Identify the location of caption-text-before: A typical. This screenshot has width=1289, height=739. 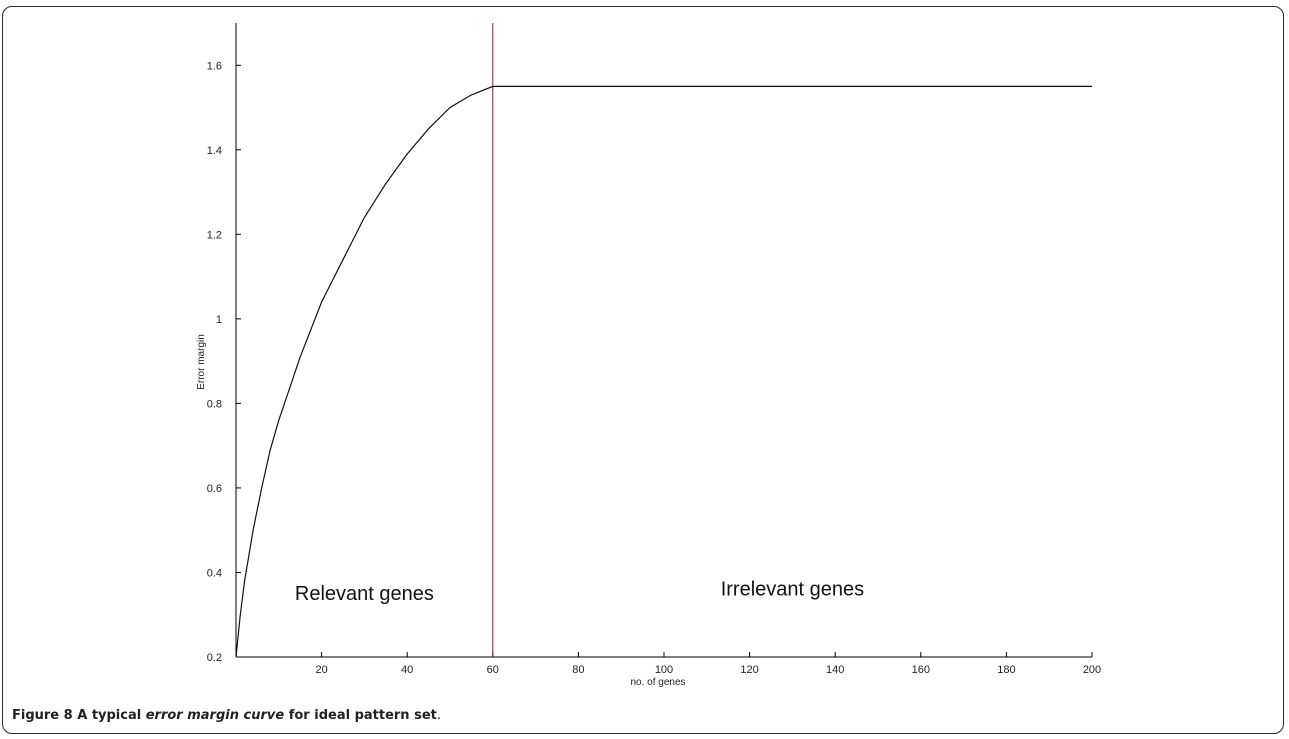
(109, 715).